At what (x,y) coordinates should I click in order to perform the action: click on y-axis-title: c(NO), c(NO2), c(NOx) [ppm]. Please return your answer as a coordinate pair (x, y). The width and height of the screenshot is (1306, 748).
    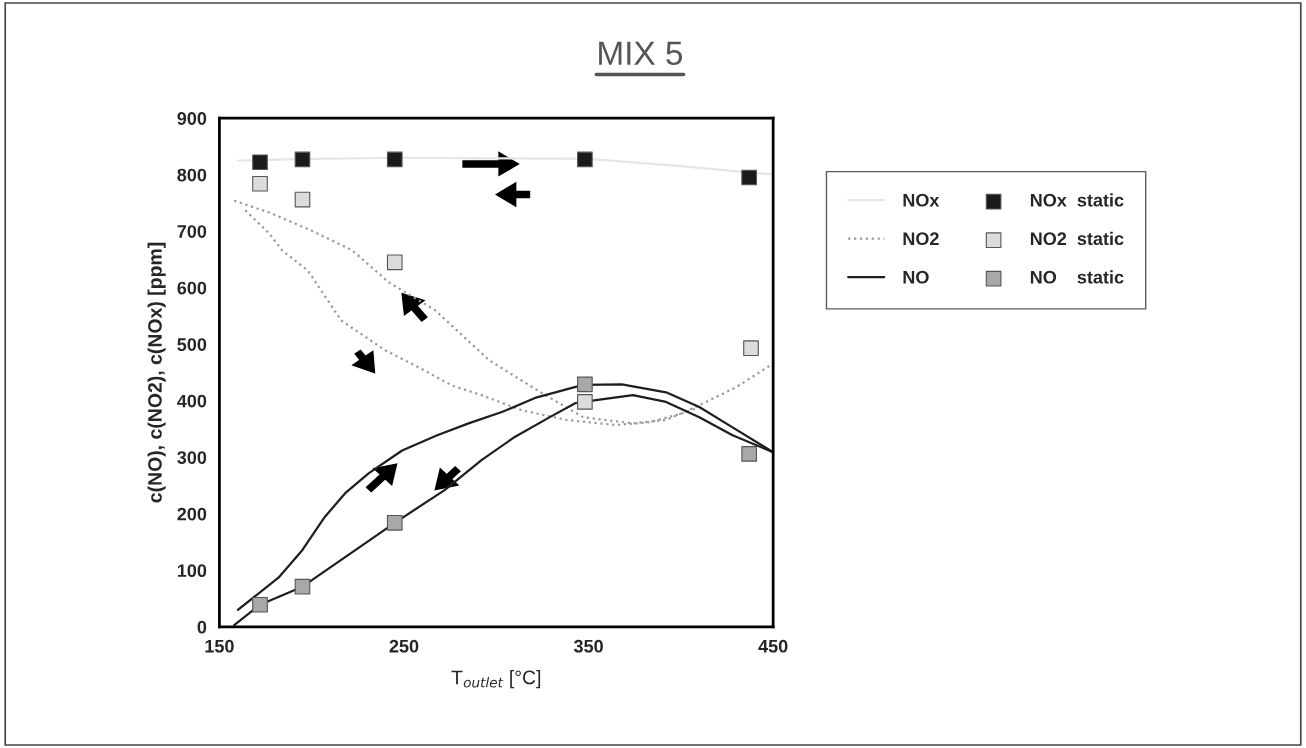
    Looking at the image, I should click on (156, 372).